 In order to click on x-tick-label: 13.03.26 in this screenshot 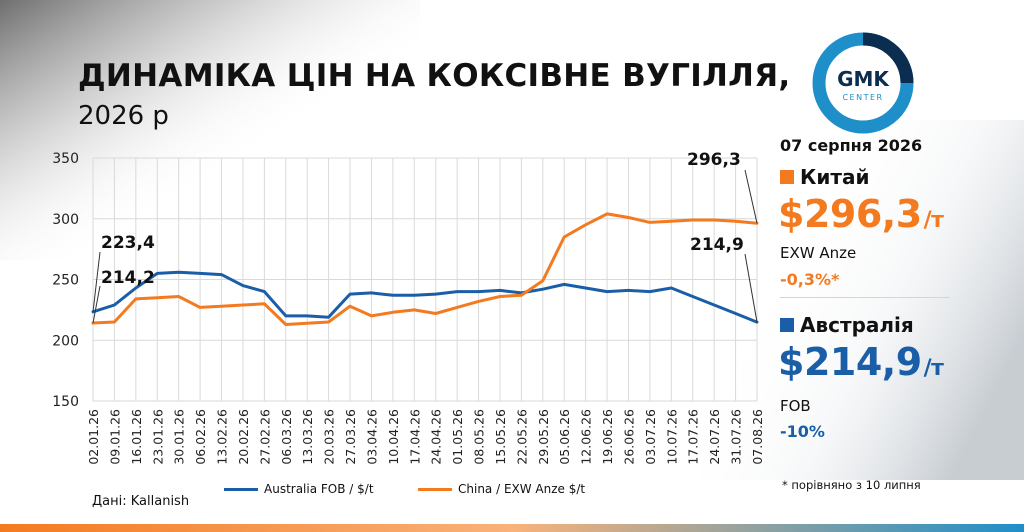, I will do `click(307, 437)`.